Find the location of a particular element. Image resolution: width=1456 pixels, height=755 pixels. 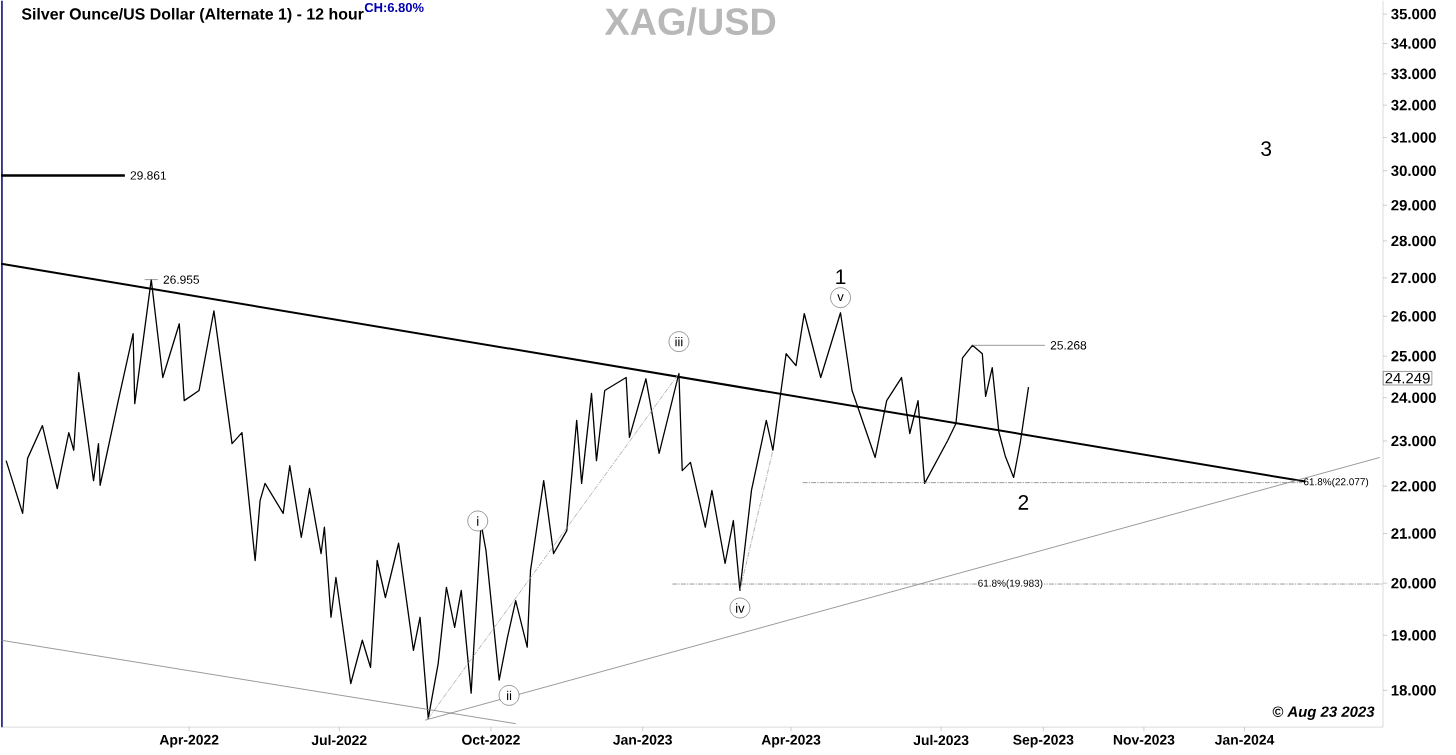

y-tick-label: 21.000 is located at coordinates (1413, 533).